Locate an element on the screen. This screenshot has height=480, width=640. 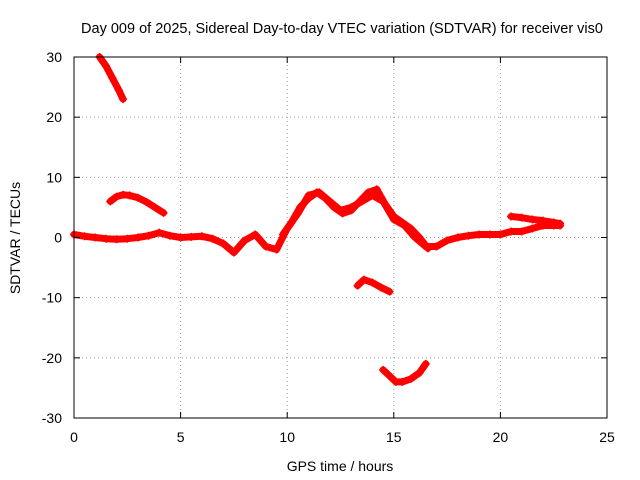
x-tick-label: 0 is located at coordinates (74, 437).